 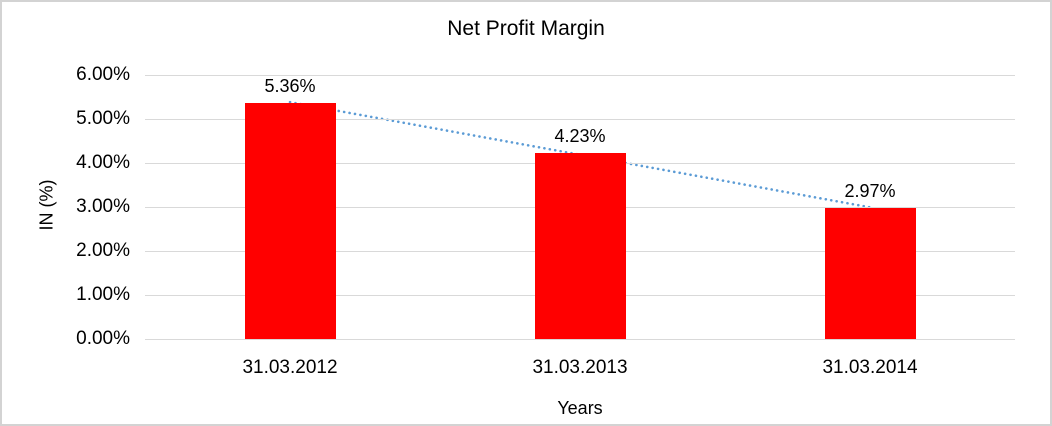 What do you see at coordinates (290, 86) in the screenshot?
I see `bar-value-label: 5.36%` at bounding box center [290, 86].